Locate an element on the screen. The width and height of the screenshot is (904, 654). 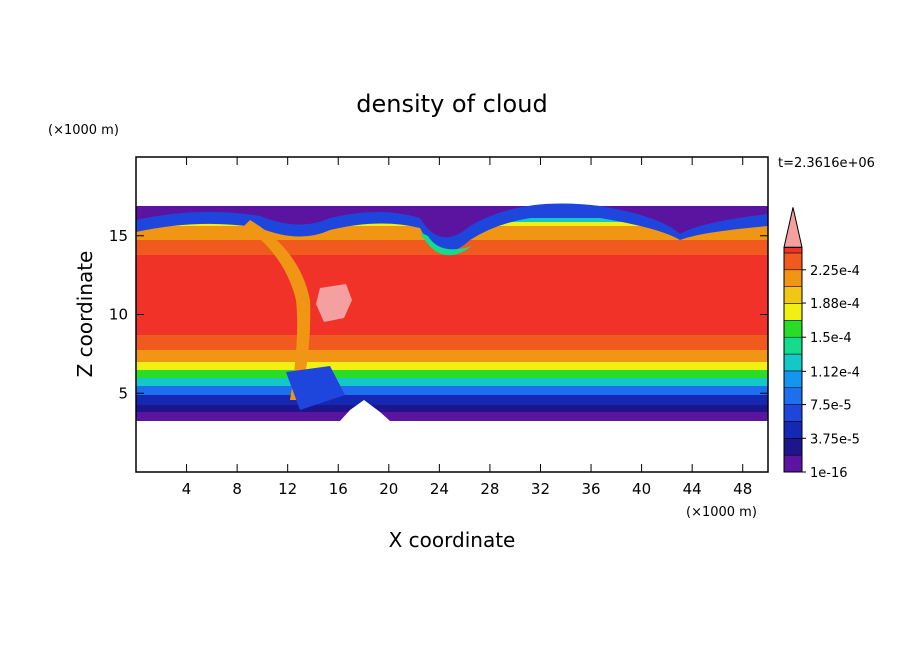
y-axis-label: Z coordinate is located at coordinates (85, 314).